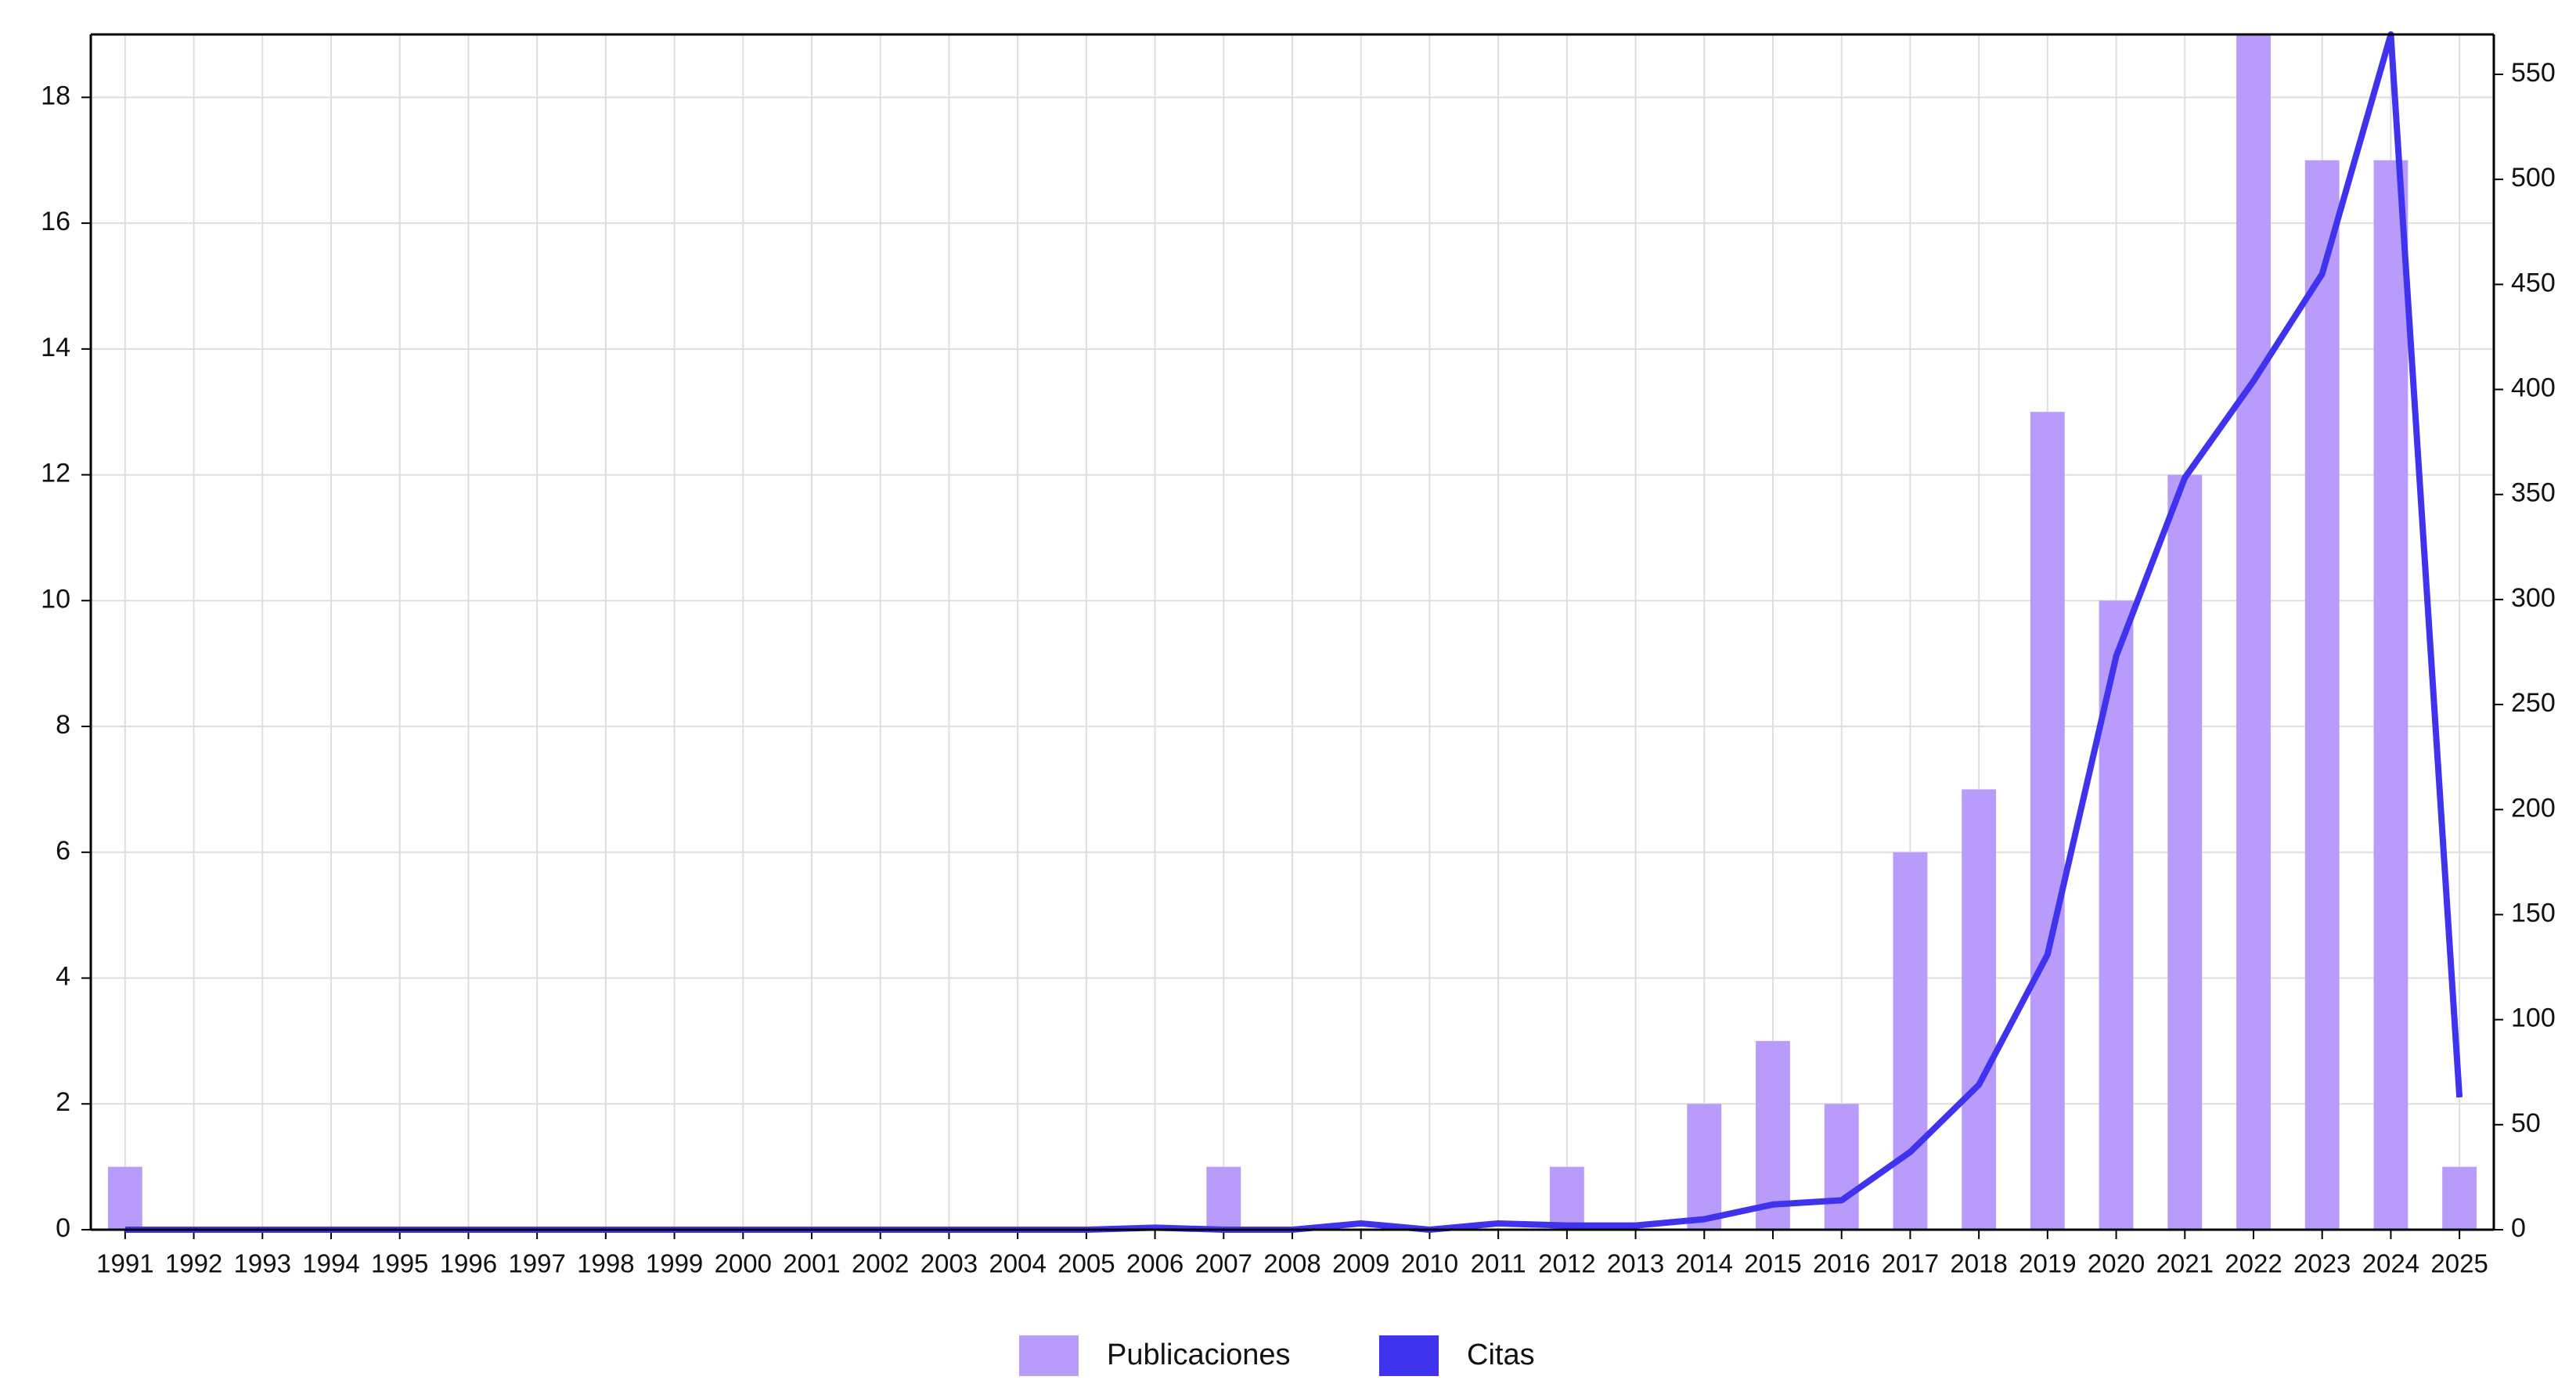 Image resolution: width=2576 pixels, height=1398 pixels. I want to click on x-tick-label: 2012, so click(1566, 1263).